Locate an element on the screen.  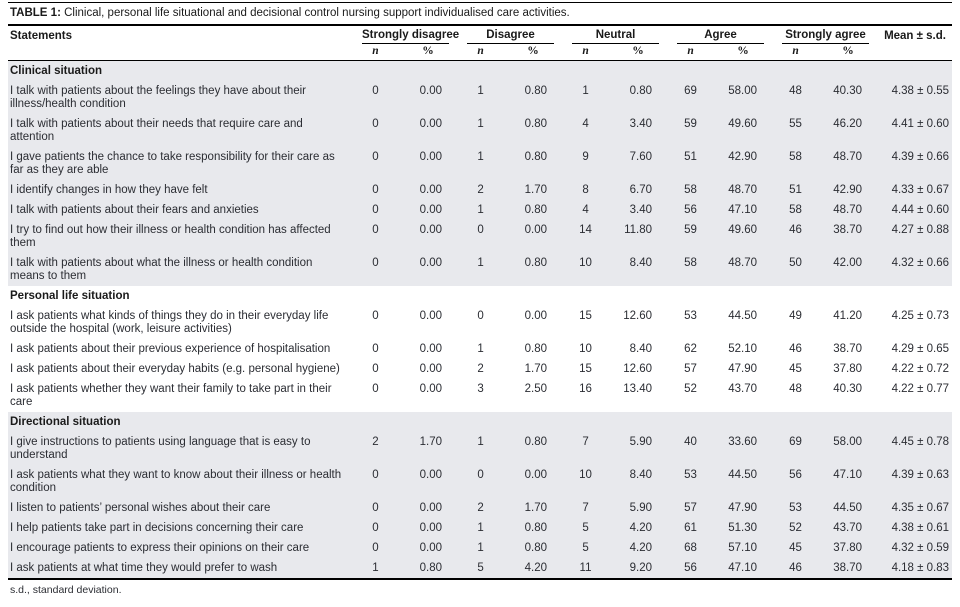
n-cell: 48 is located at coordinates (796, 97).